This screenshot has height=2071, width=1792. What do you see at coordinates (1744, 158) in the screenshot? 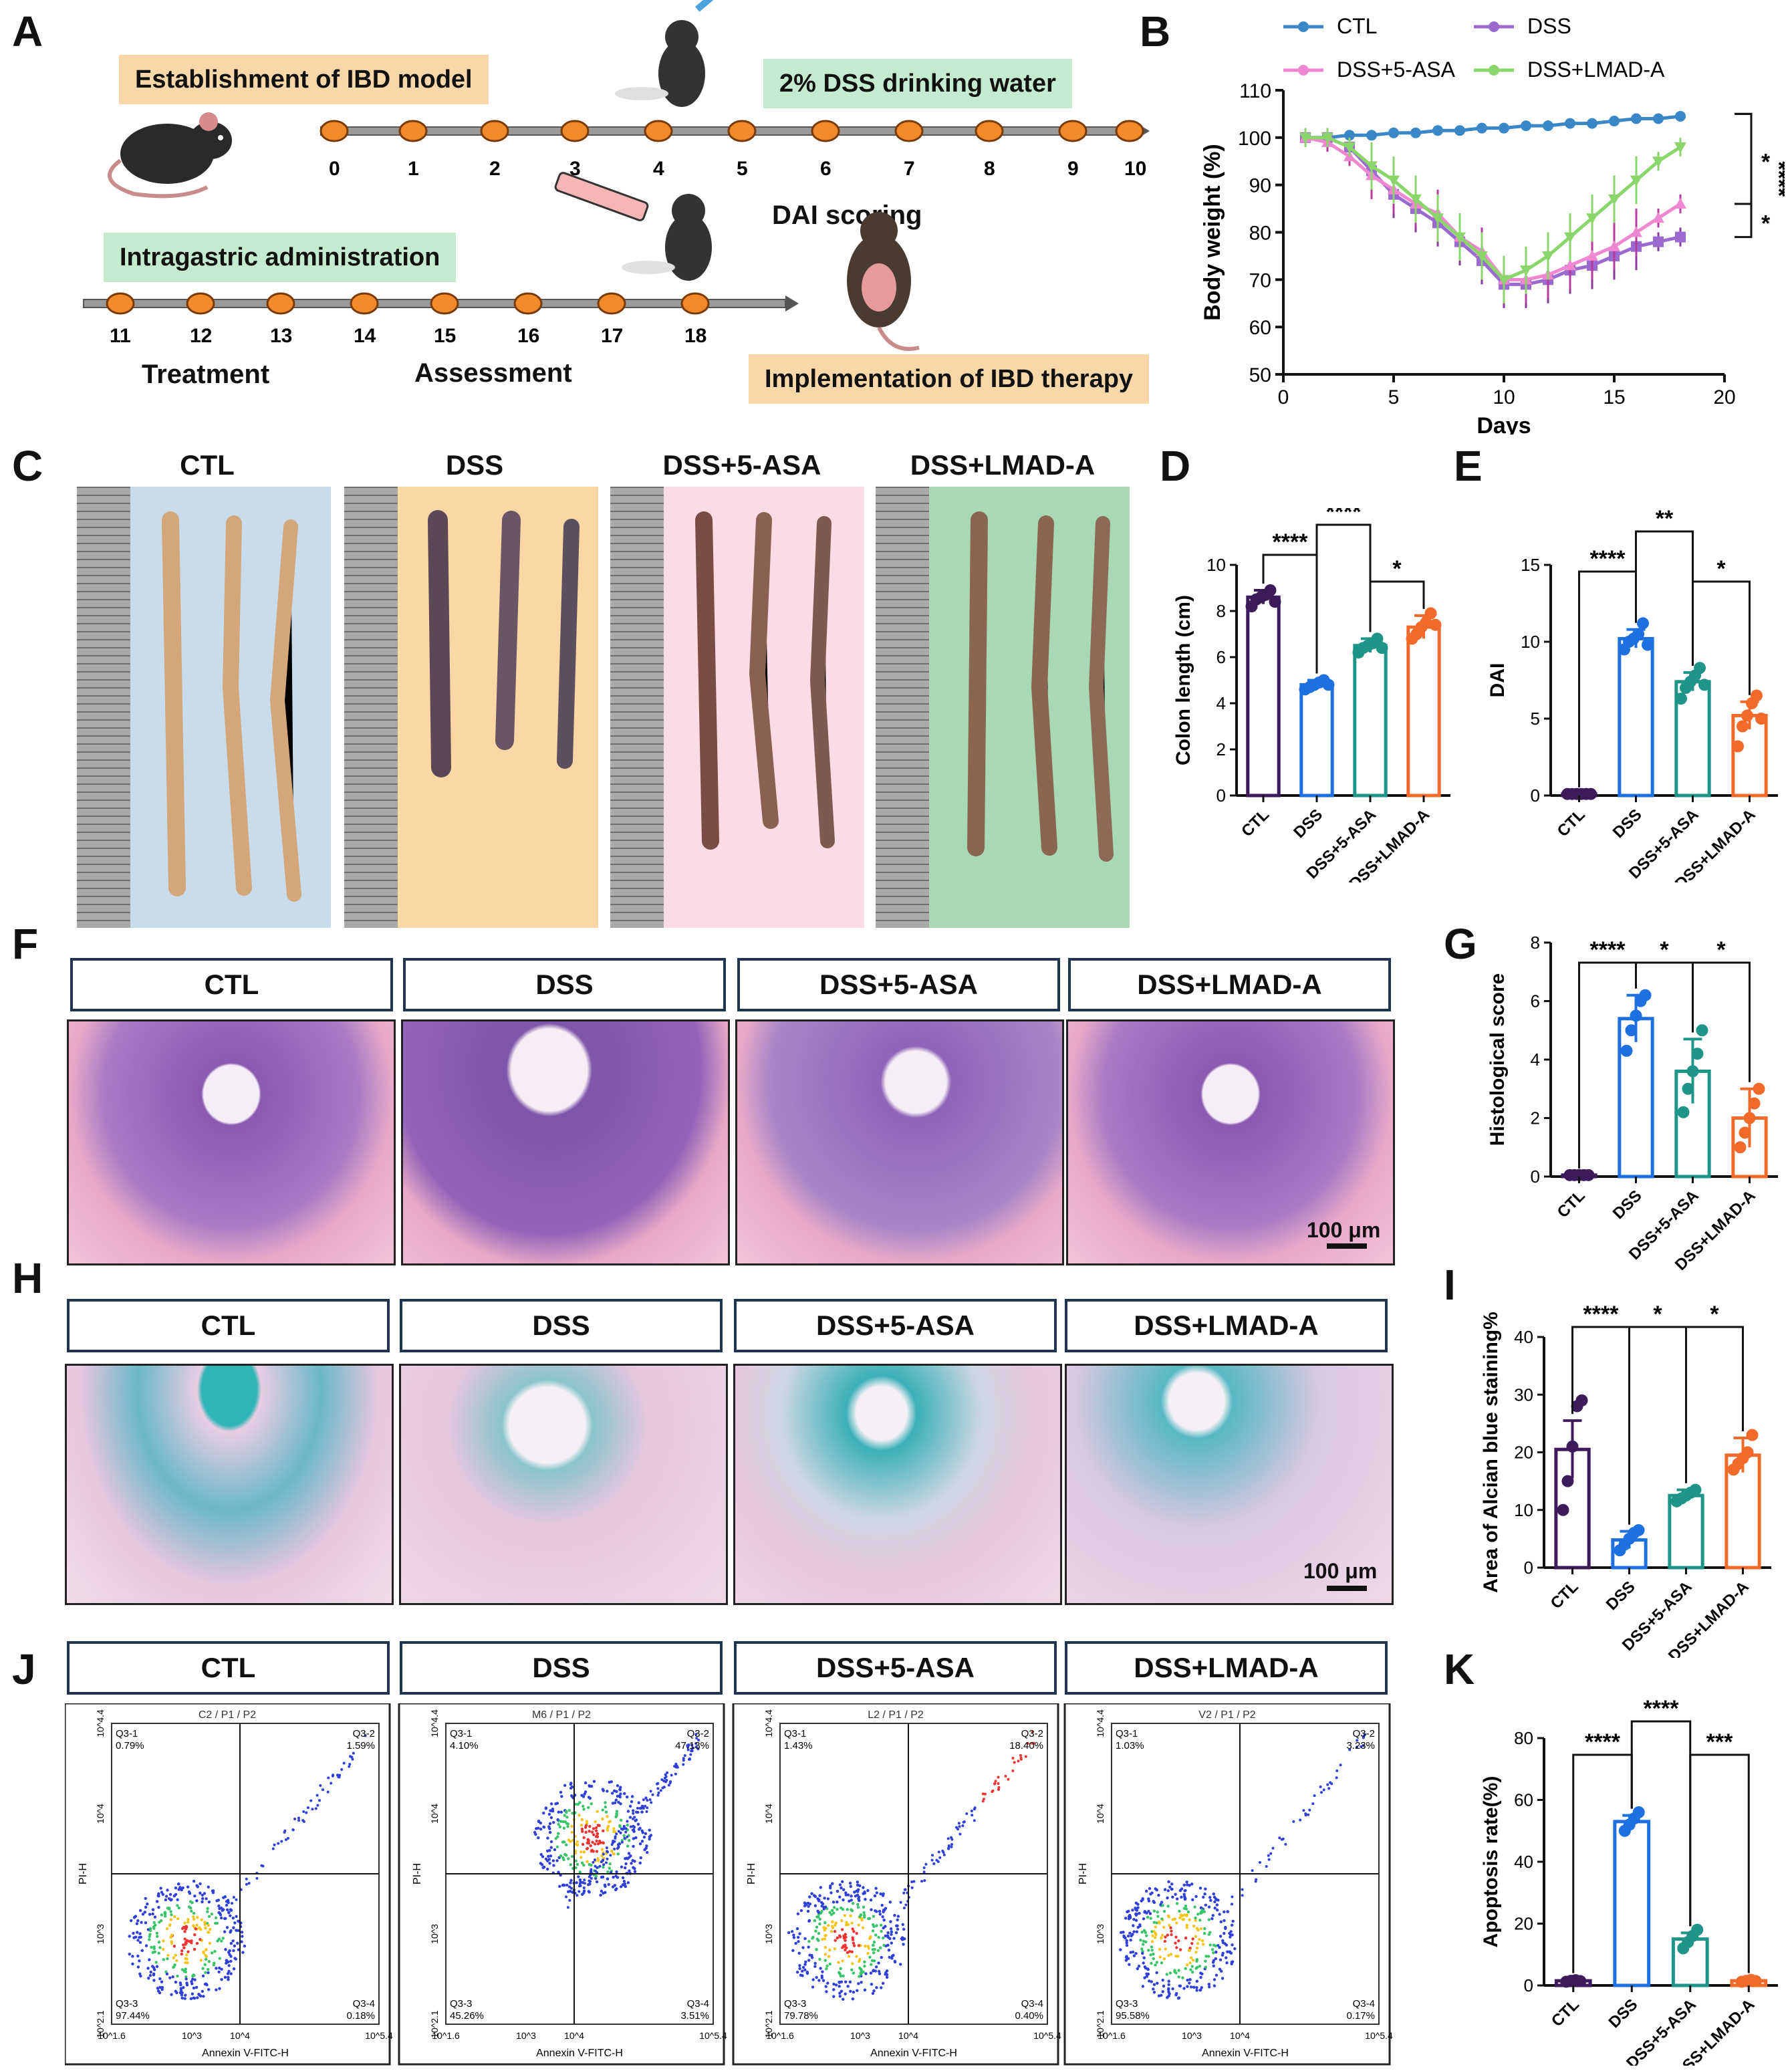
I see `sig-bracket` at bounding box center [1744, 158].